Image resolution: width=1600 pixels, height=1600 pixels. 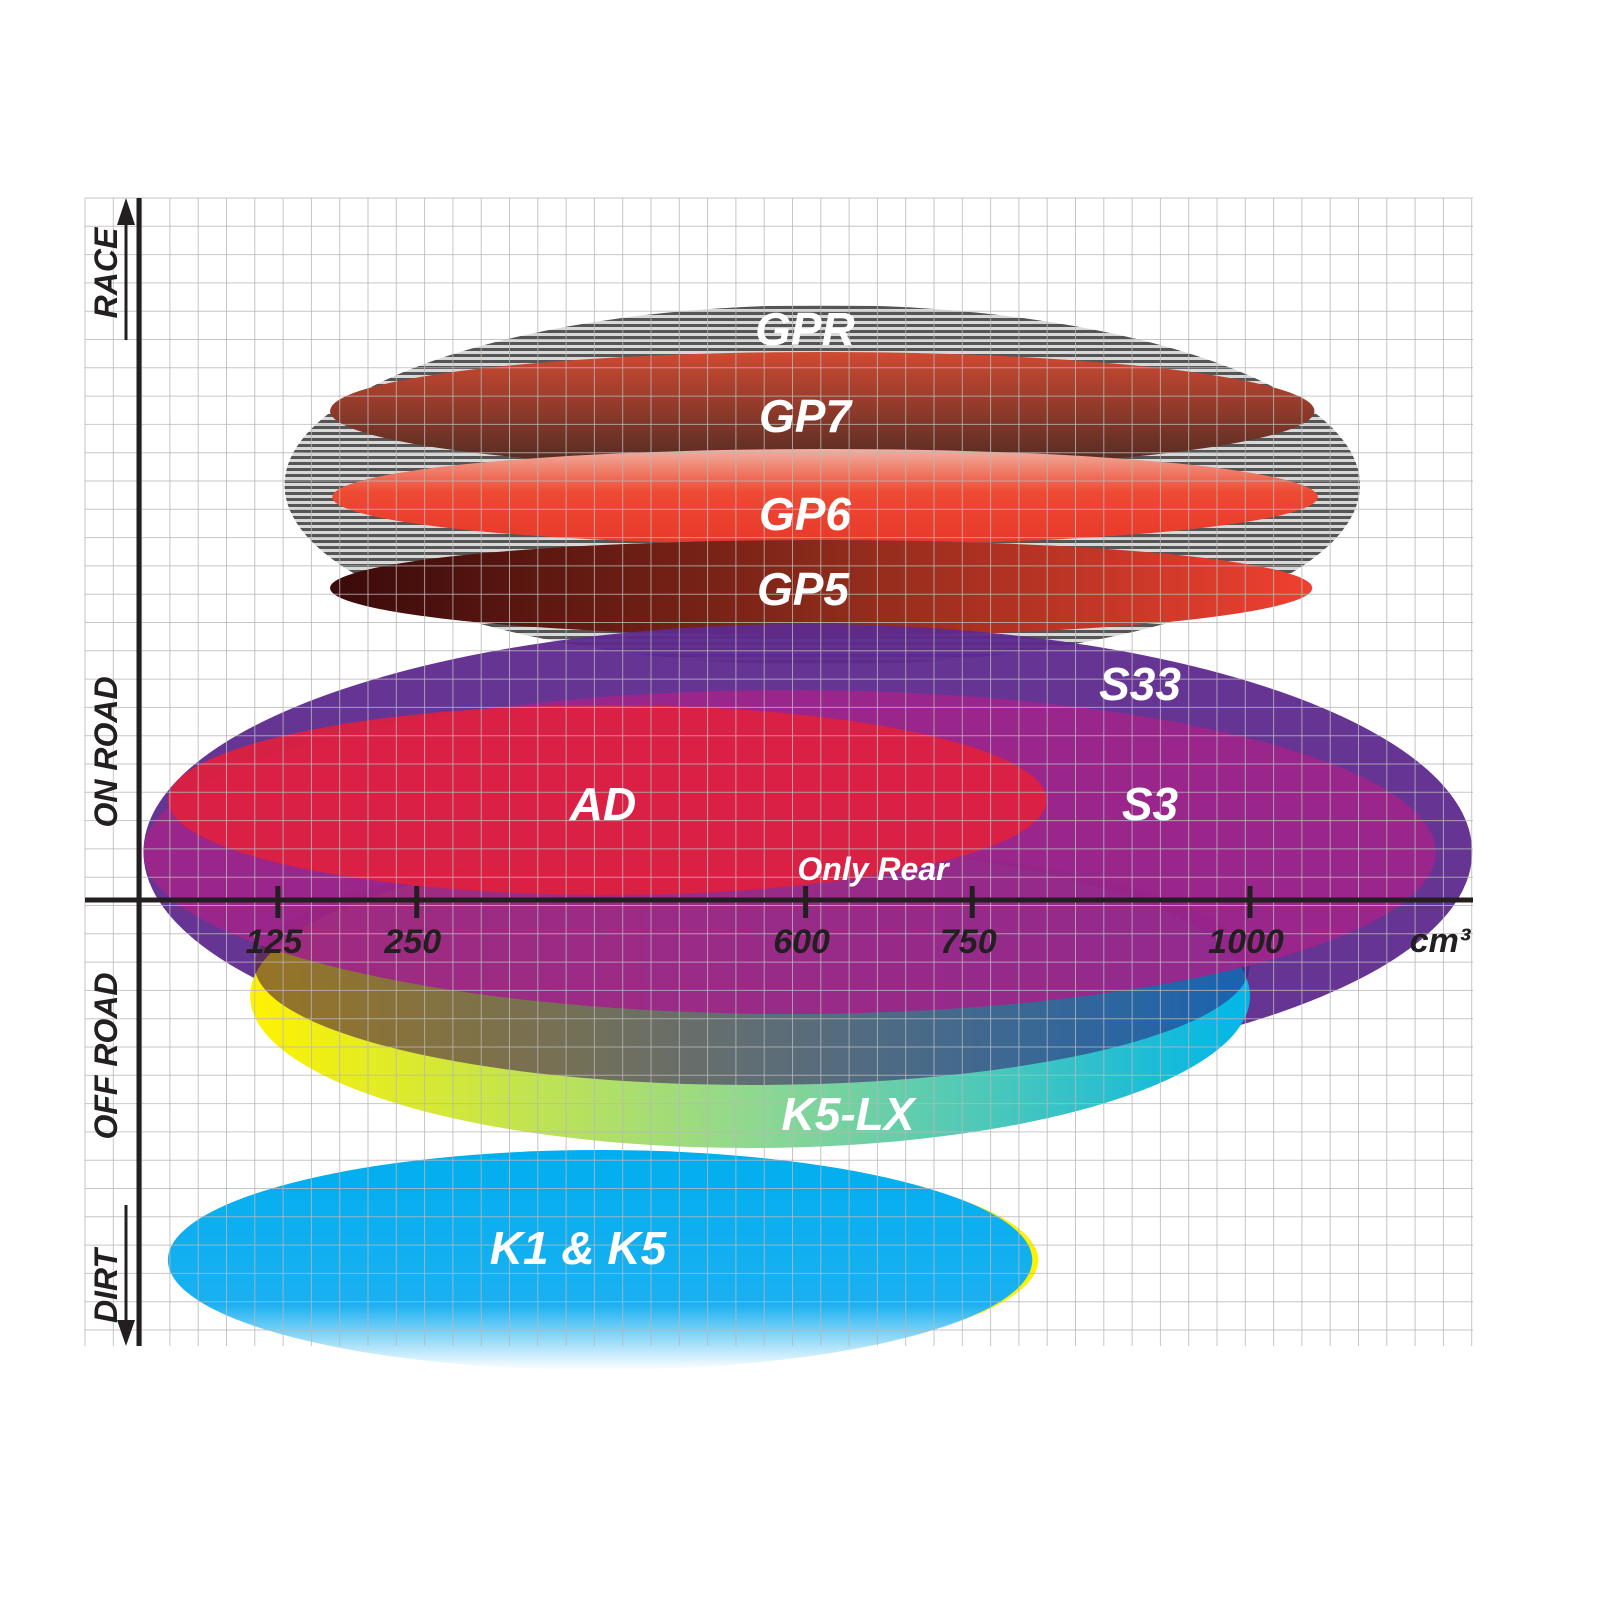 I want to click on label-gp6: GP6, so click(x=805, y=514).